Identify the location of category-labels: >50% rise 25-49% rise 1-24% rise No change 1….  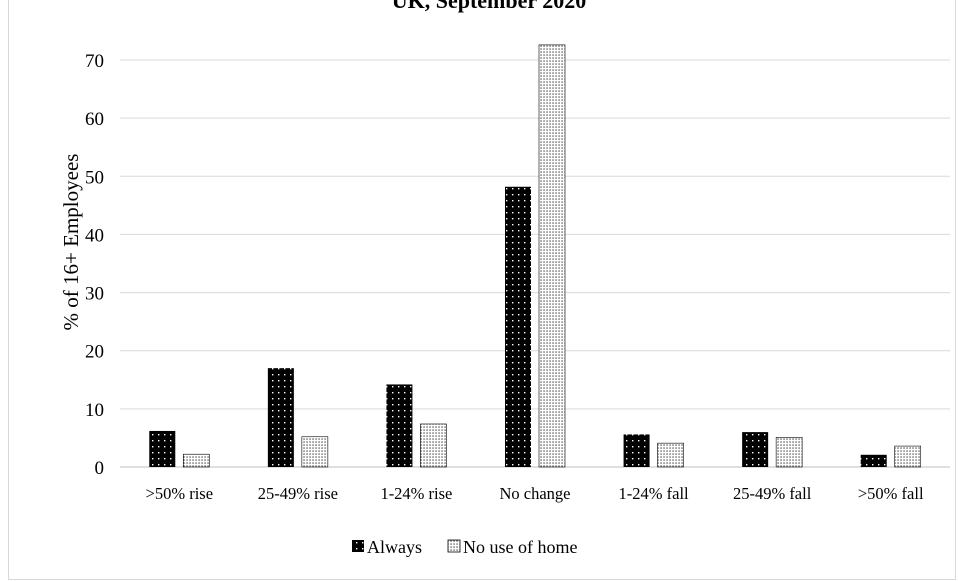
(535, 493).